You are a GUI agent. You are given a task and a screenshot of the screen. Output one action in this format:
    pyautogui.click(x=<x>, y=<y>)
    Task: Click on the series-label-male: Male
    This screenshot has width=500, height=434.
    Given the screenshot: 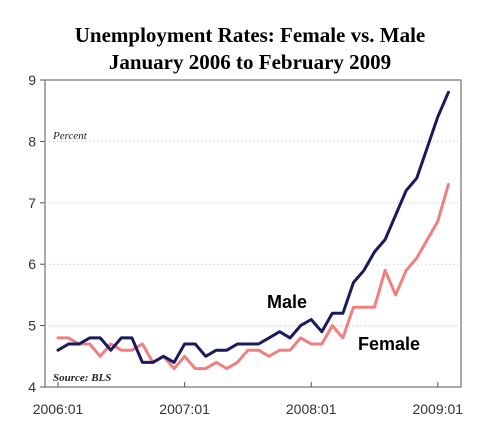 What is the action you would take?
    pyautogui.click(x=287, y=302)
    